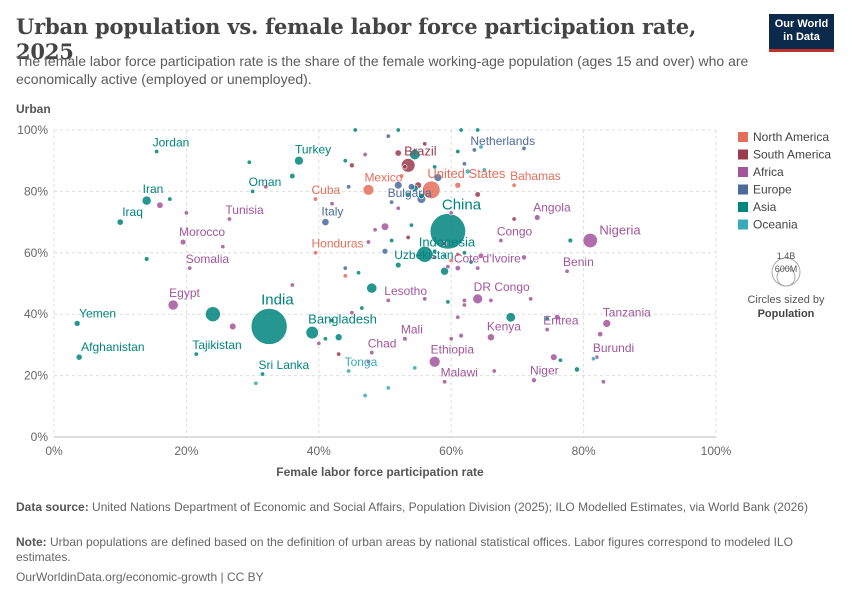 The image size is (850, 600). I want to click on legend-label: South America, so click(792, 155).